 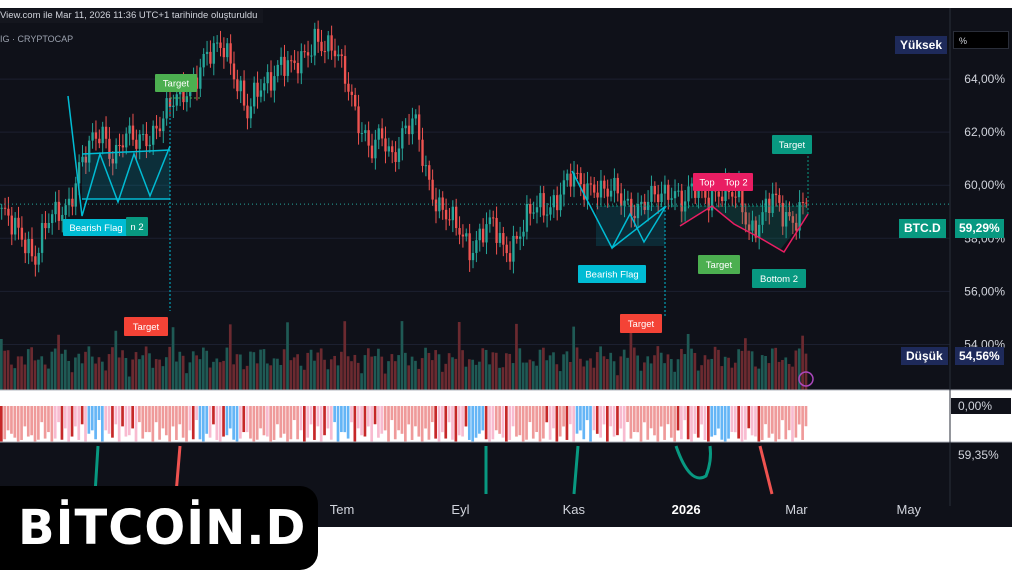 I want to click on flag-fill, so click(x=126, y=174).